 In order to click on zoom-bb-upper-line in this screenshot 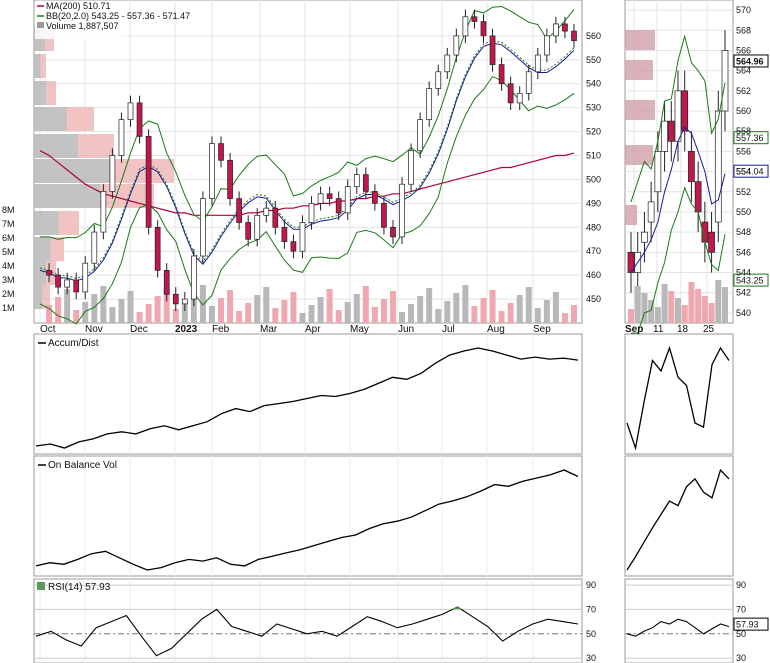, I will do `click(678, 118)`.